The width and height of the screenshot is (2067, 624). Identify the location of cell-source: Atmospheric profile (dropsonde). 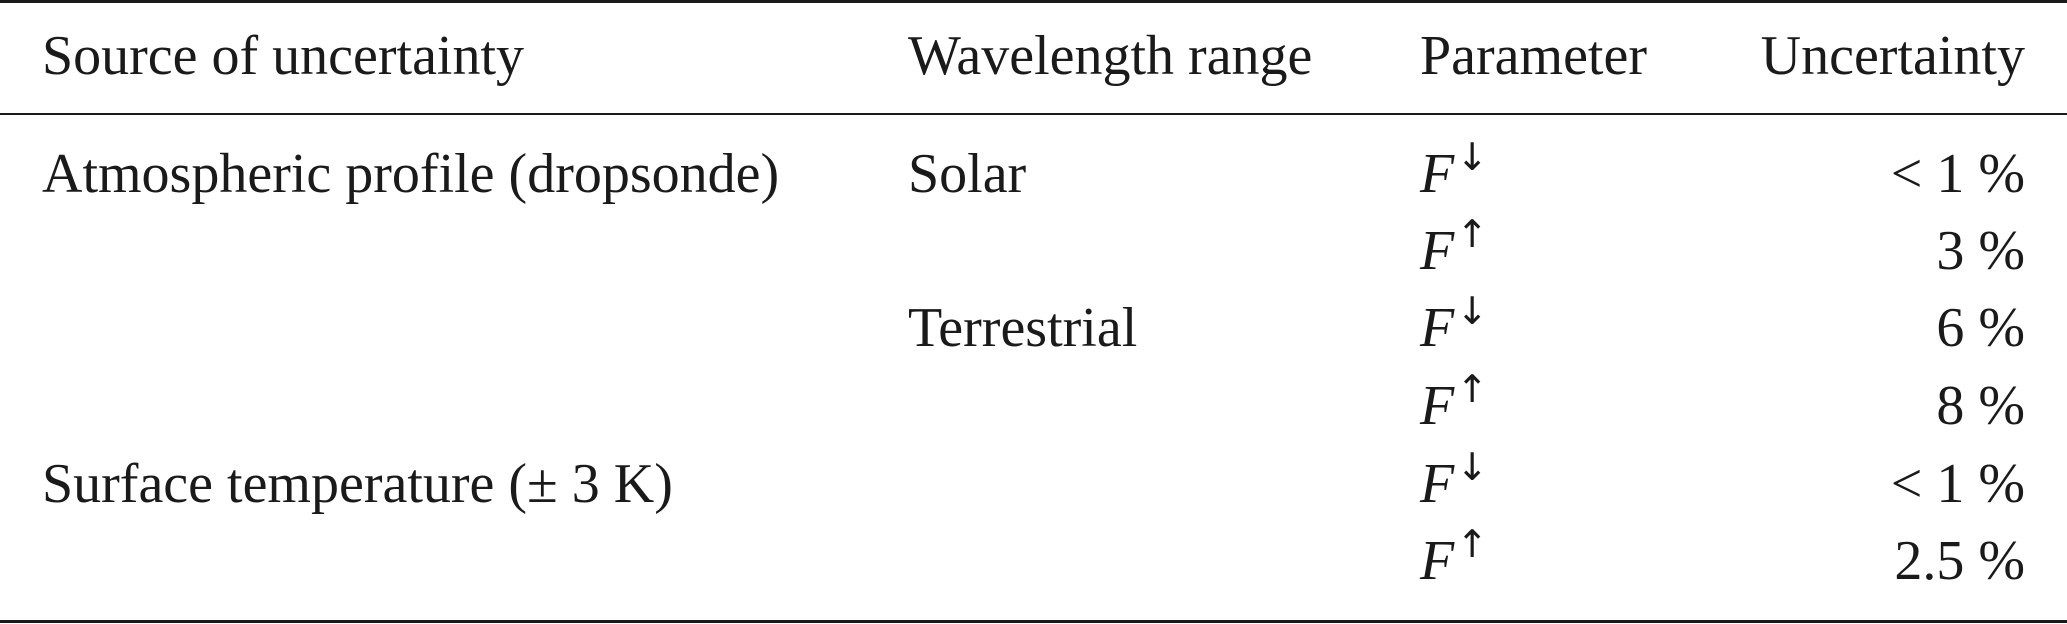
(411, 174).